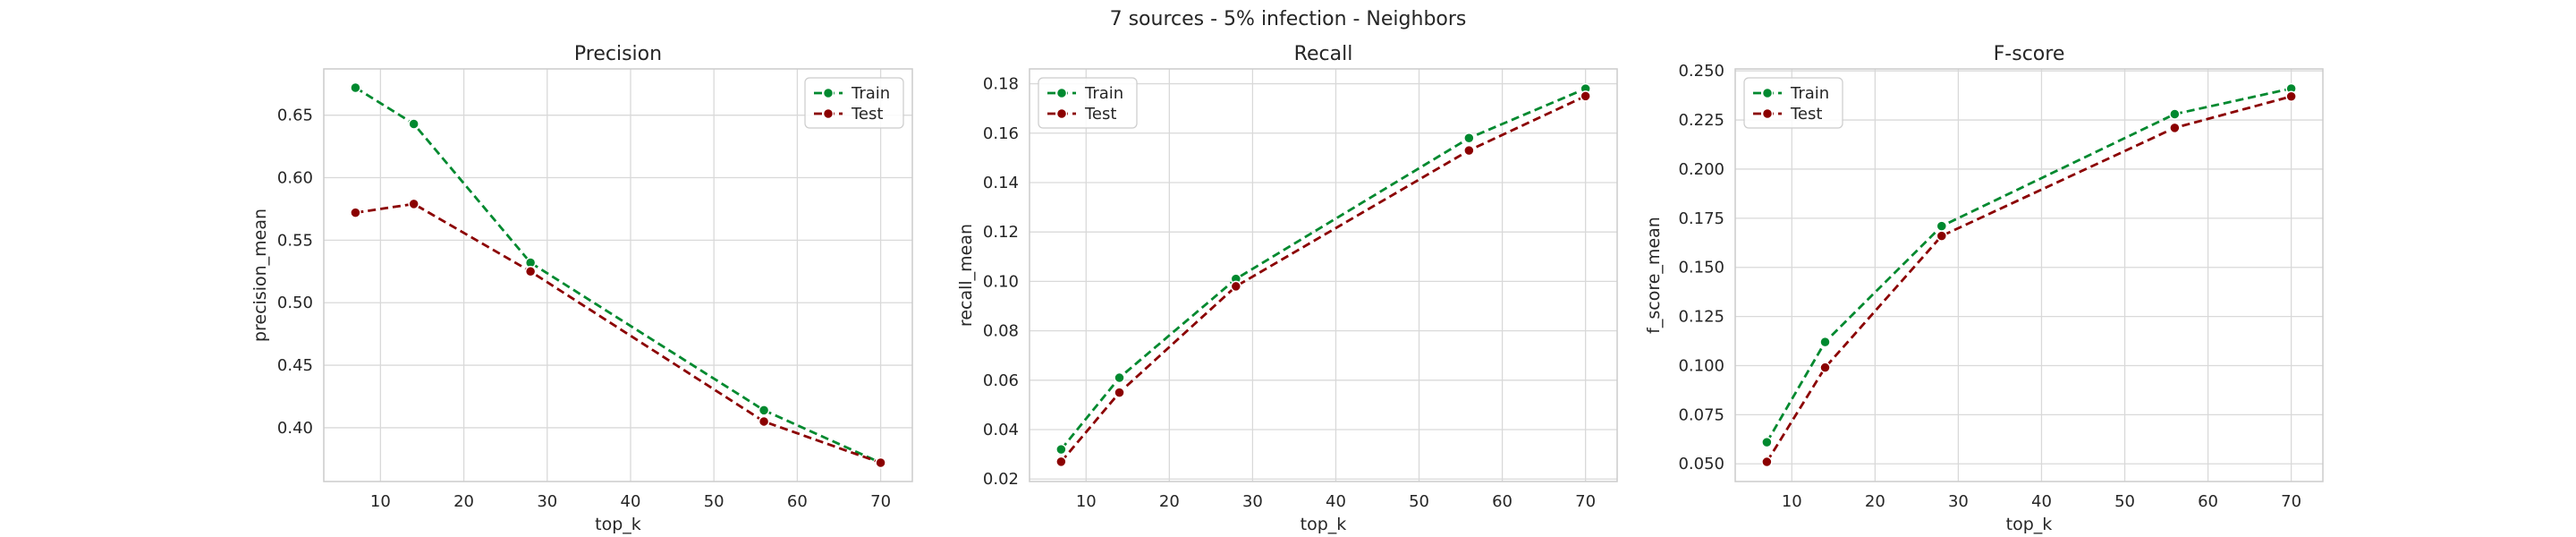  Describe the element at coordinates (260, 275) in the screenshot. I see `y-axis-title: precision_mean` at that location.